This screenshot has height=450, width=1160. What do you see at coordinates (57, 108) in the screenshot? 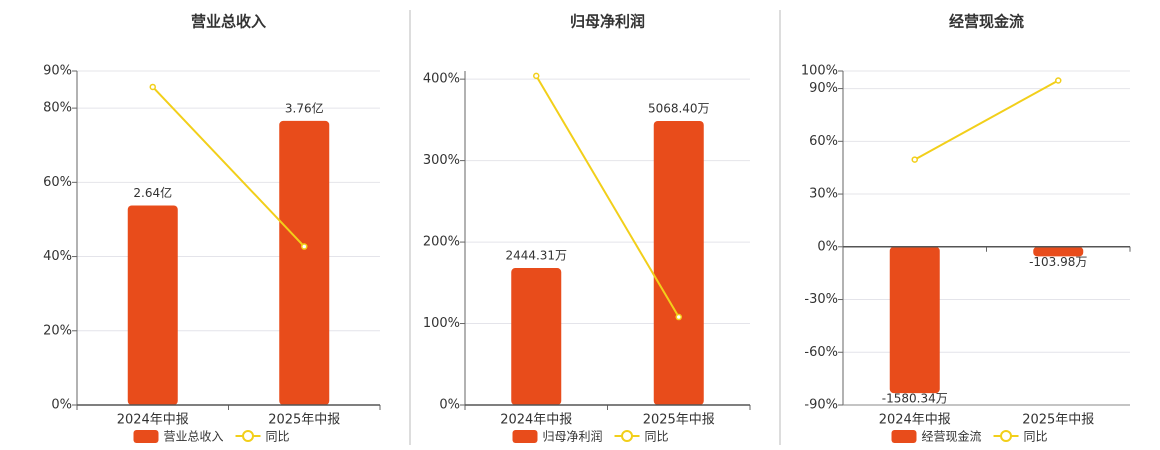
I see `y-tick-label: 80%` at bounding box center [57, 108].